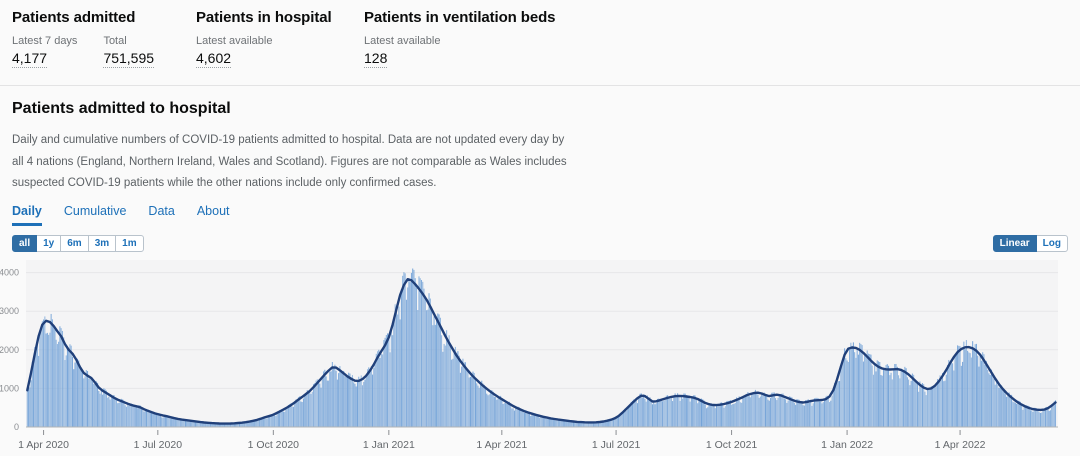  Describe the element at coordinates (9, 311) in the screenshot. I see `svg-text: 3000` at that location.